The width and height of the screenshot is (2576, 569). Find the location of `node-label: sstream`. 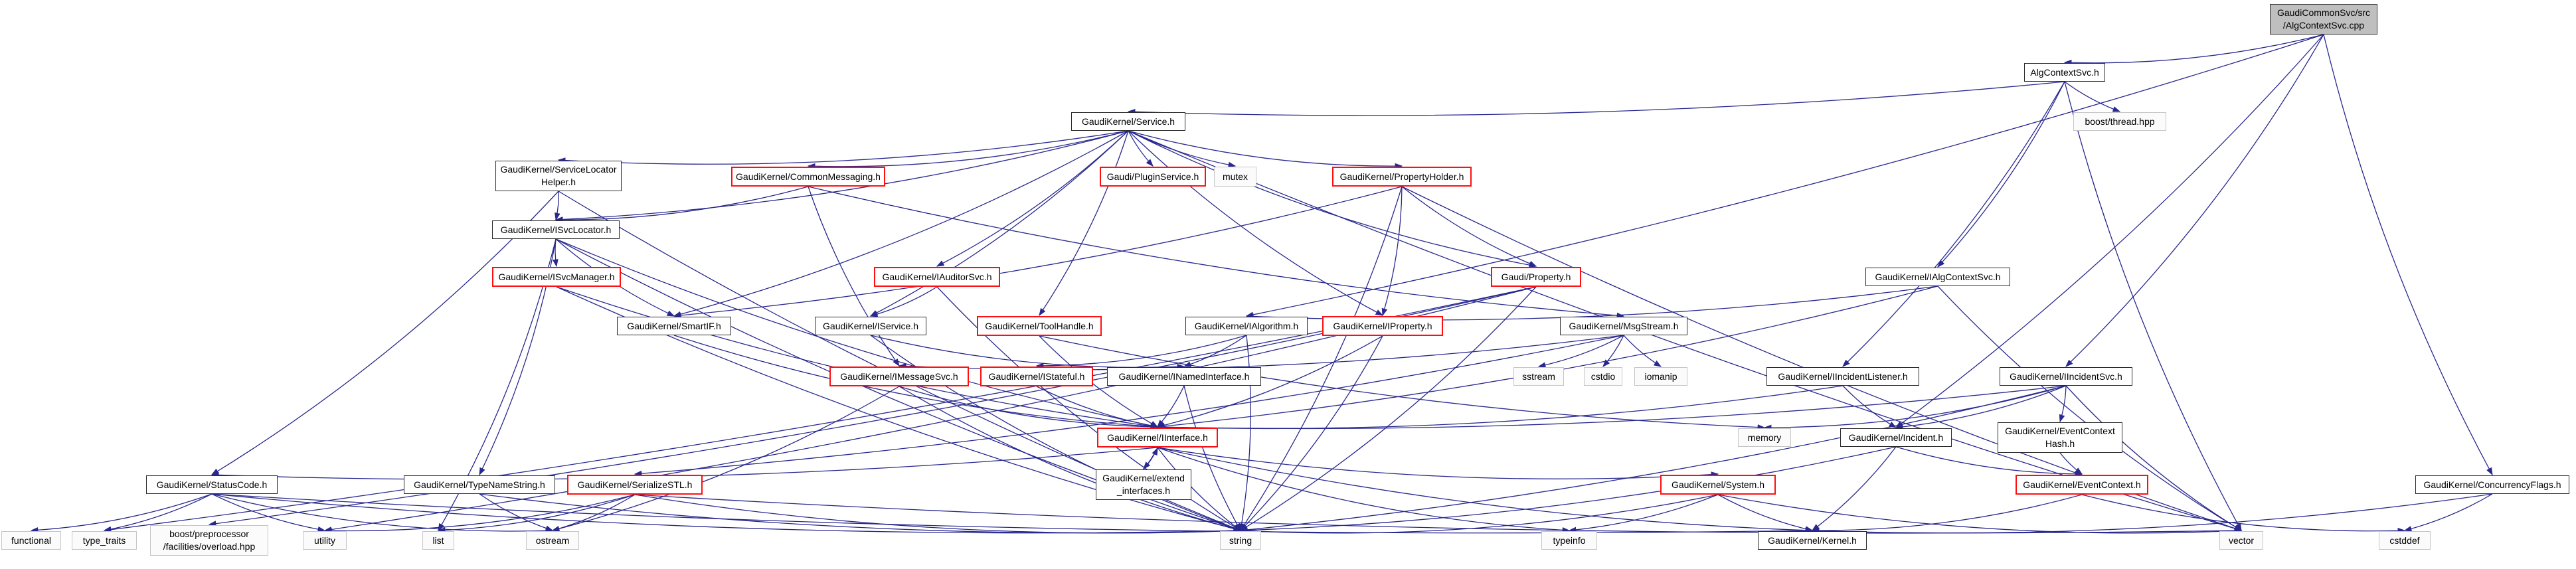

node-label: sstream is located at coordinates (1538, 376).